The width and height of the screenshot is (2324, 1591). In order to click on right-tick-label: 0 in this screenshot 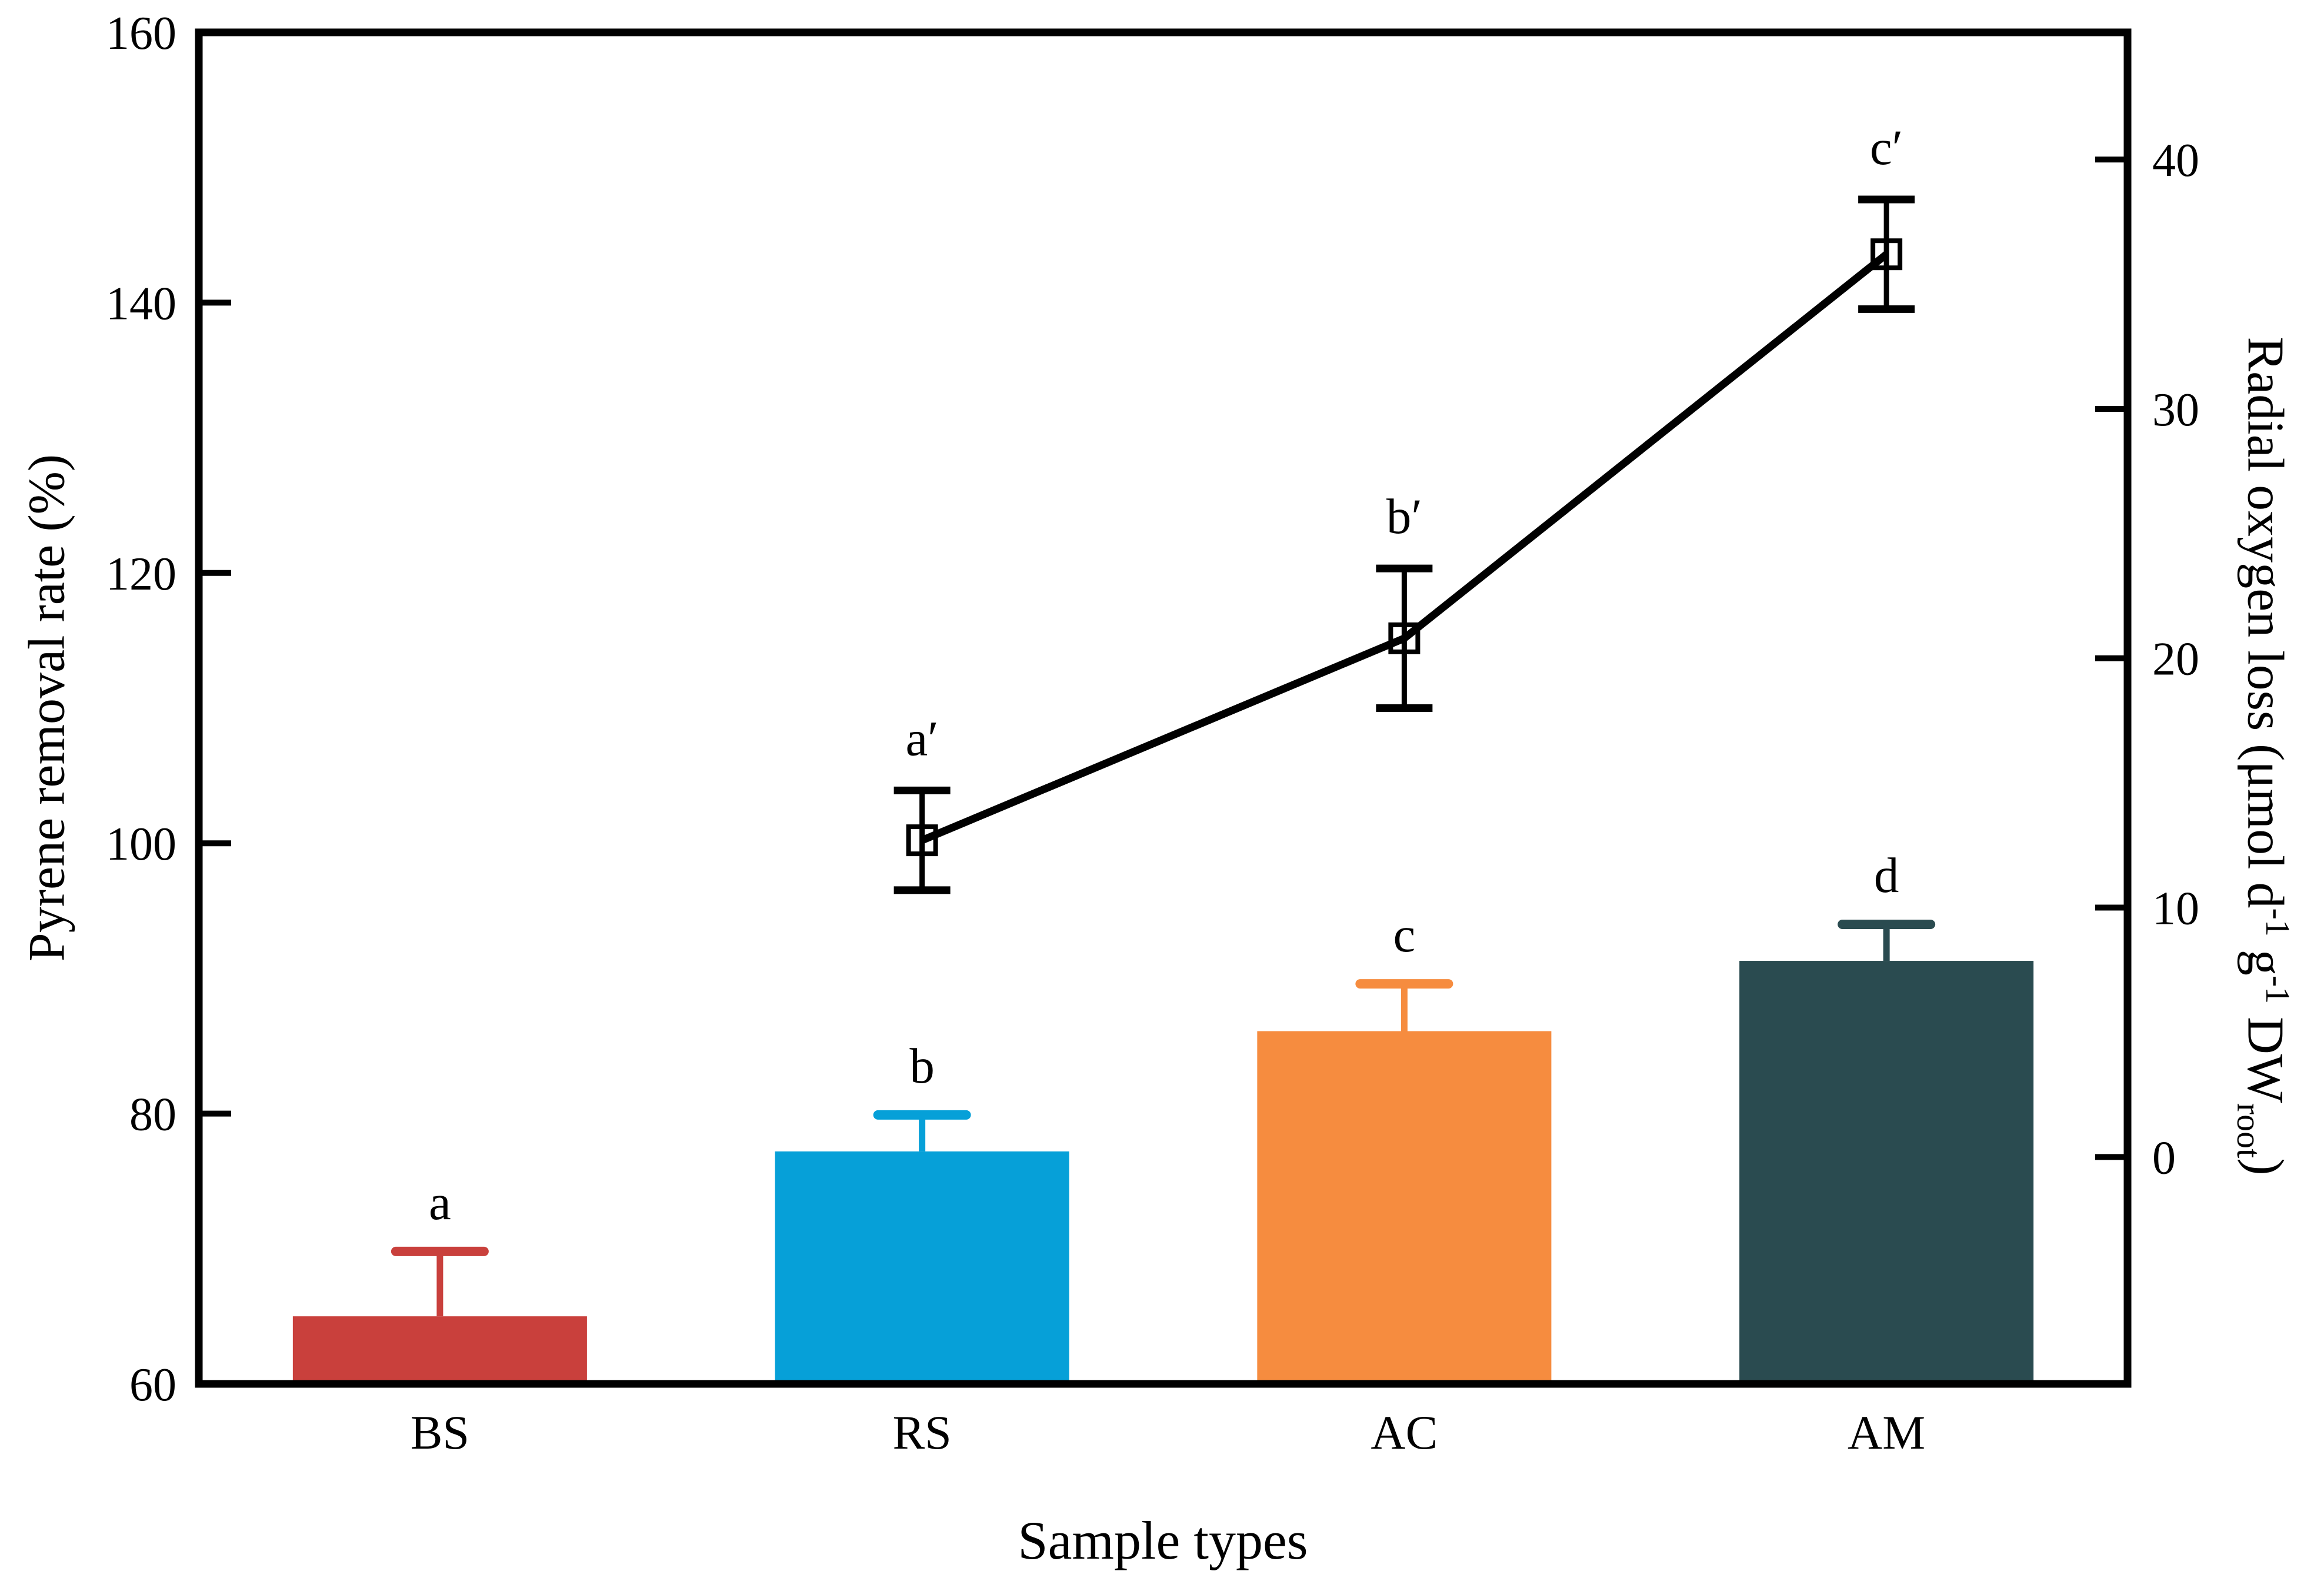, I will do `click(2164, 1158)`.